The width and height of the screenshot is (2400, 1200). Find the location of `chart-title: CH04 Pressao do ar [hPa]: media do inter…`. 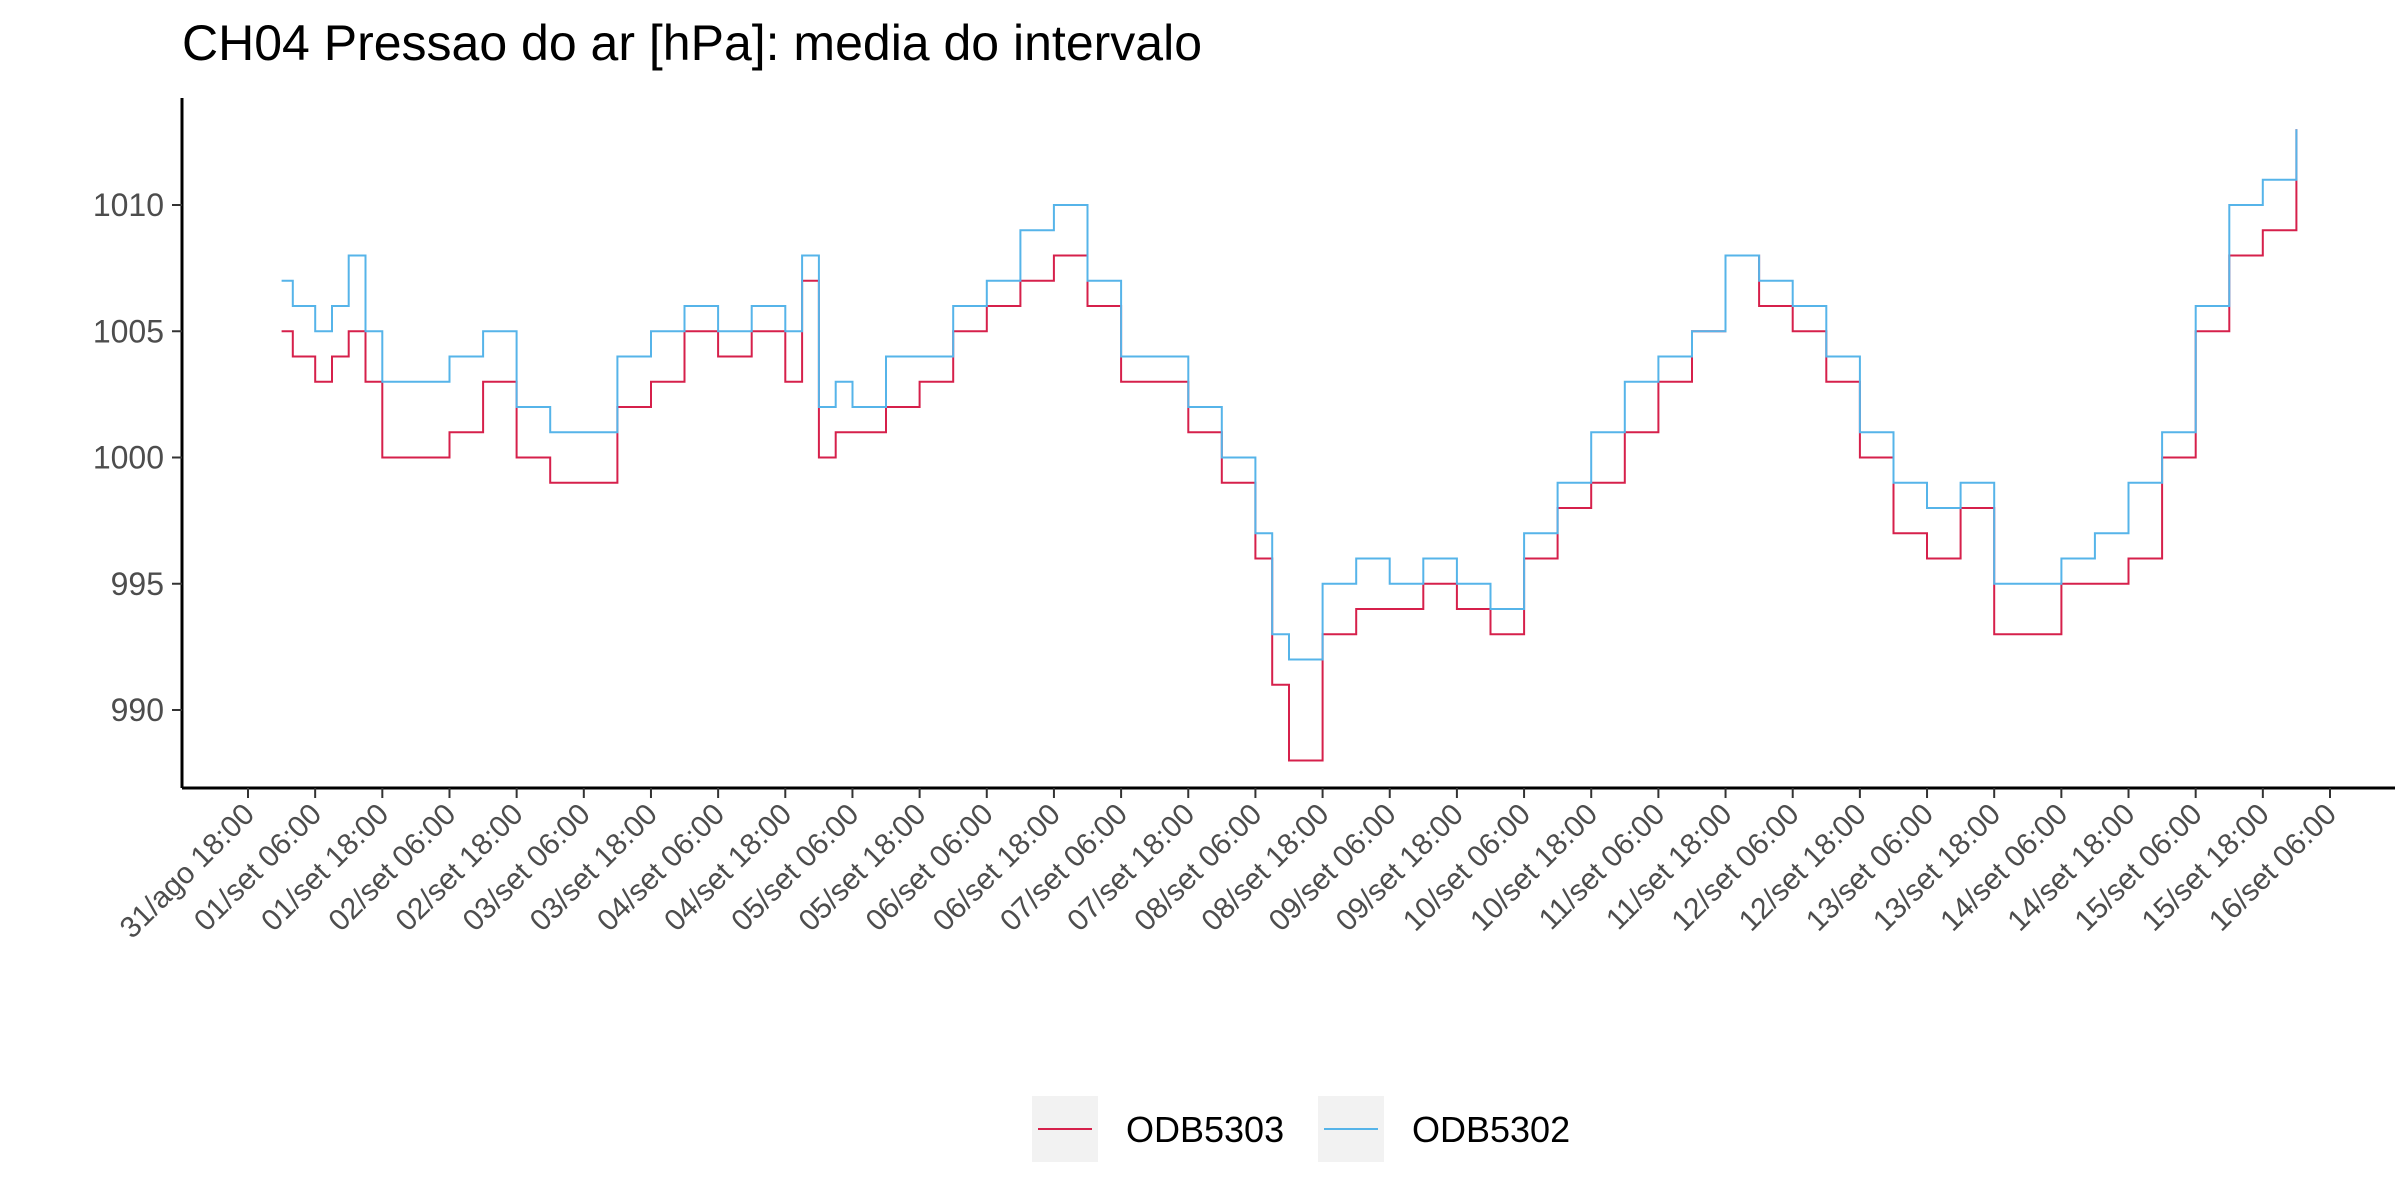

chart-title: CH04 Pressao do ar [hPa]: media do inter… is located at coordinates (692, 43).